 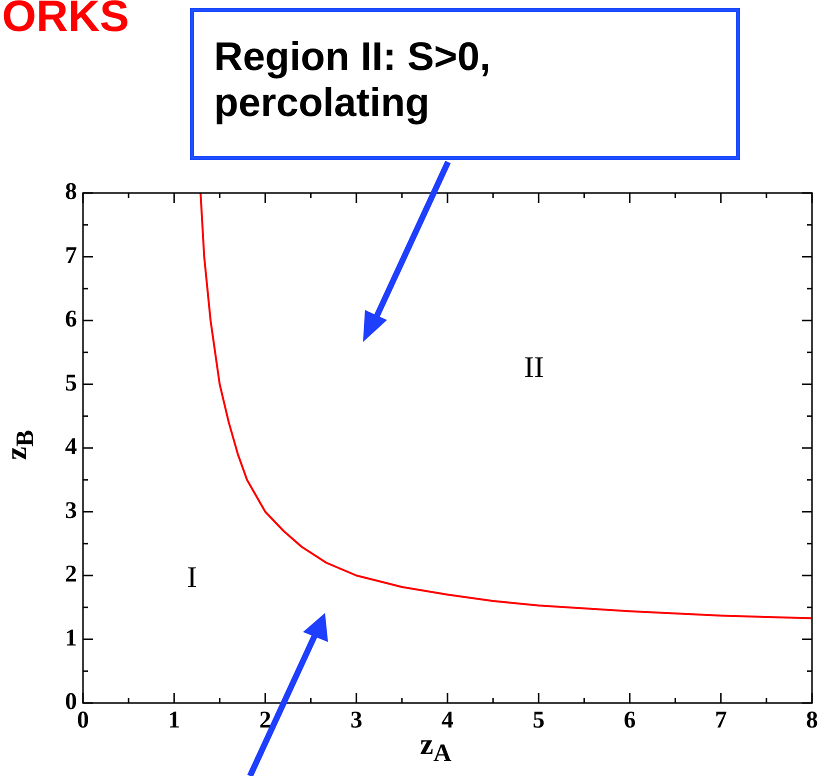 I want to click on annotation: II, so click(x=534, y=368).